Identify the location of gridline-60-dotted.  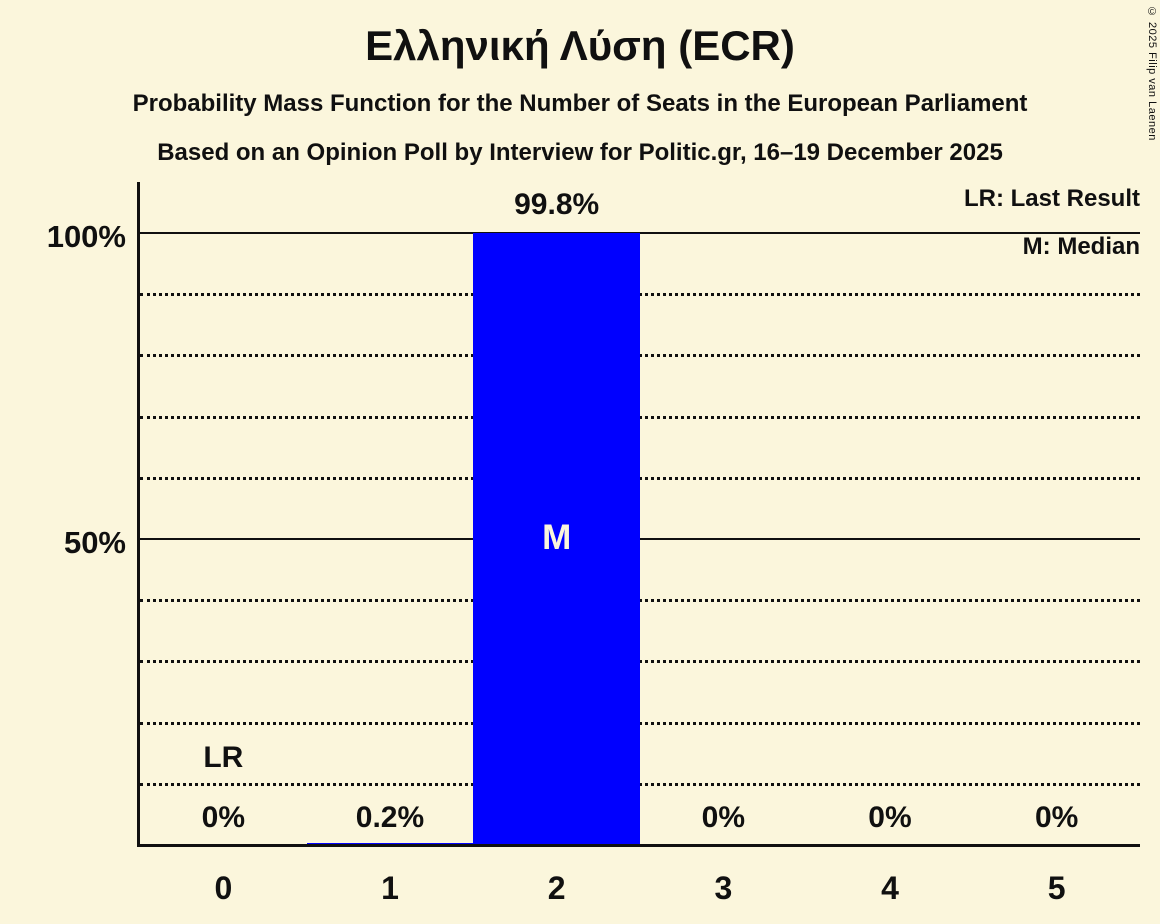
(640, 478).